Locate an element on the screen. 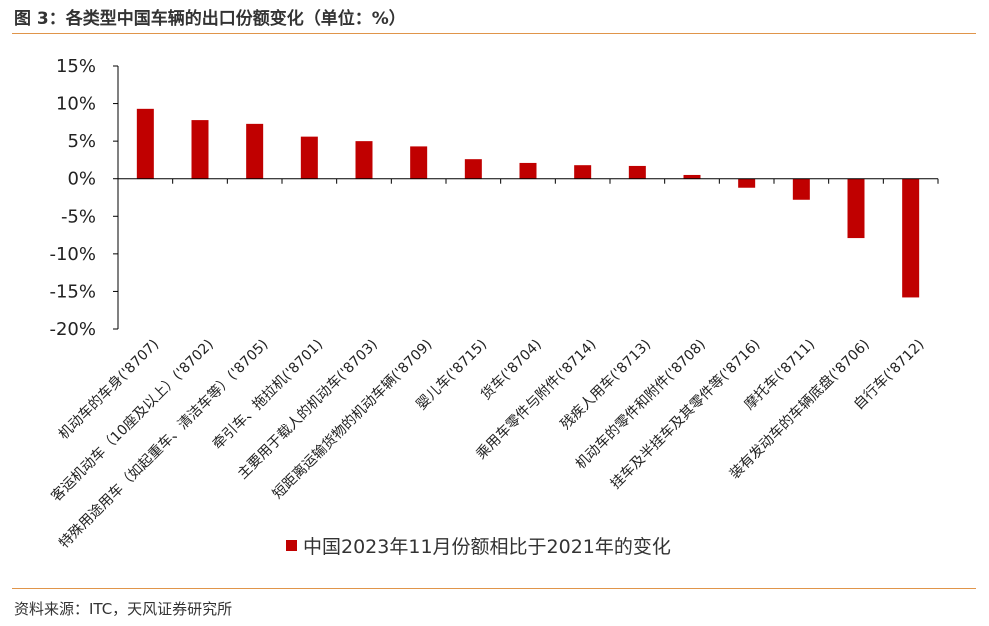  footer-divider is located at coordinates (494, 588).